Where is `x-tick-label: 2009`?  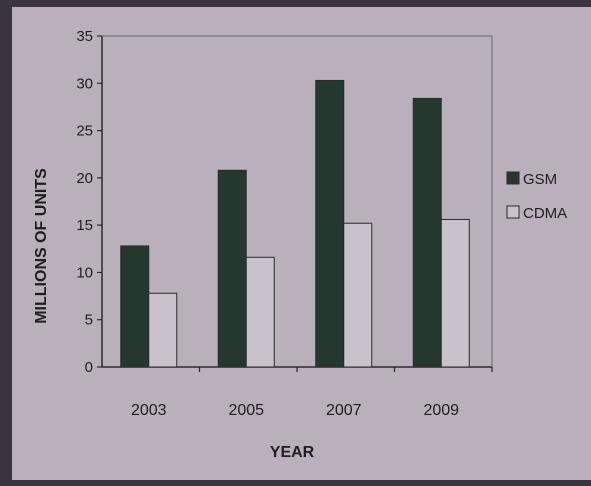
x-tick-label: 2009 is located at coordinates (441, 410).